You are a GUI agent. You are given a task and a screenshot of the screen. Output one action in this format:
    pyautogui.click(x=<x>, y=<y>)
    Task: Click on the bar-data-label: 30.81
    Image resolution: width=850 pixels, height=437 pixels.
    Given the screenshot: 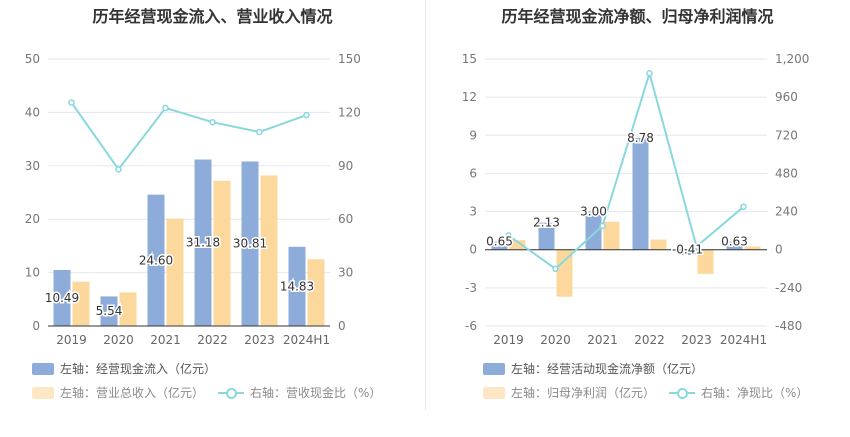 What is the action you would take?
    pyautogui.click(x=250, y=244)
    